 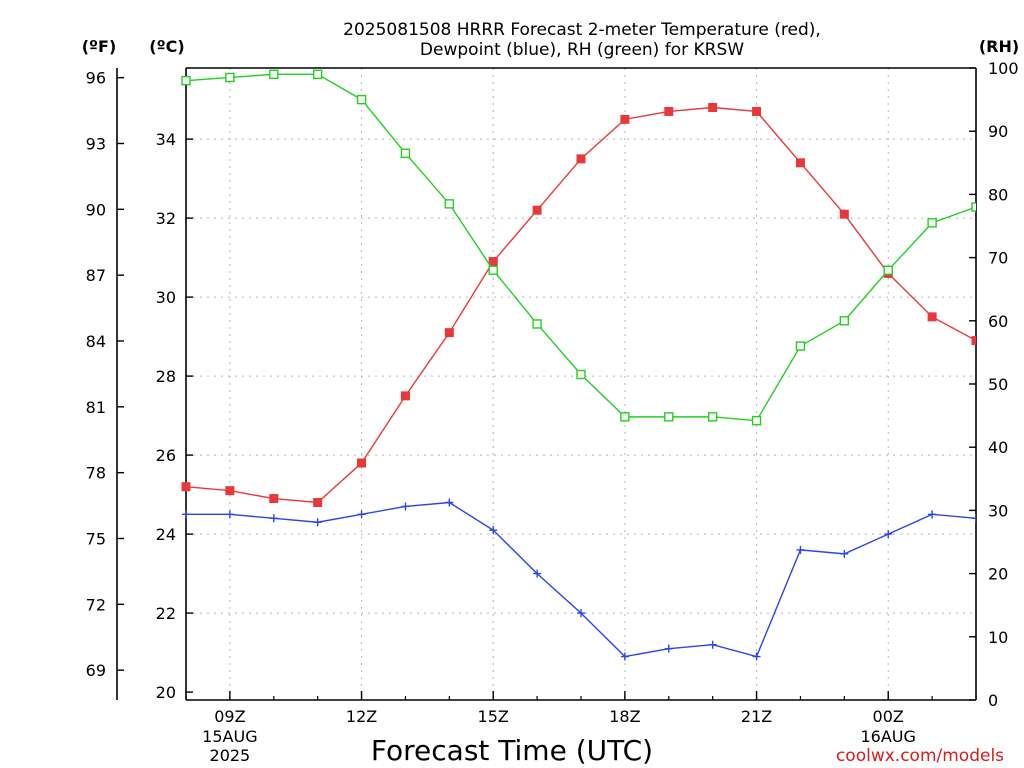 What do you see at coordinates (998, 258) in the screenshot?
I see `rh-tick-label: 70` at bounding box center [998, 258].